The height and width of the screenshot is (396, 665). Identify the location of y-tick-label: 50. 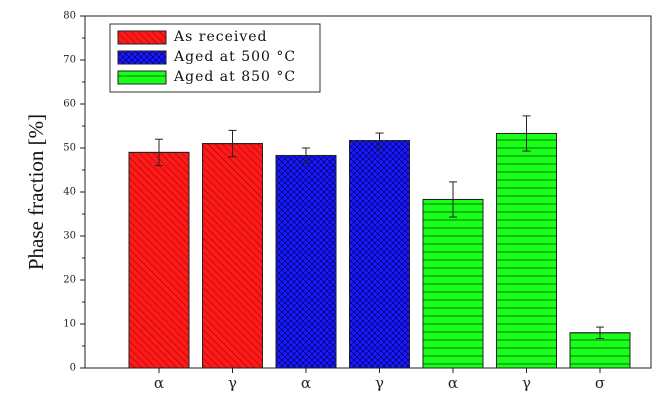
(69, 148).